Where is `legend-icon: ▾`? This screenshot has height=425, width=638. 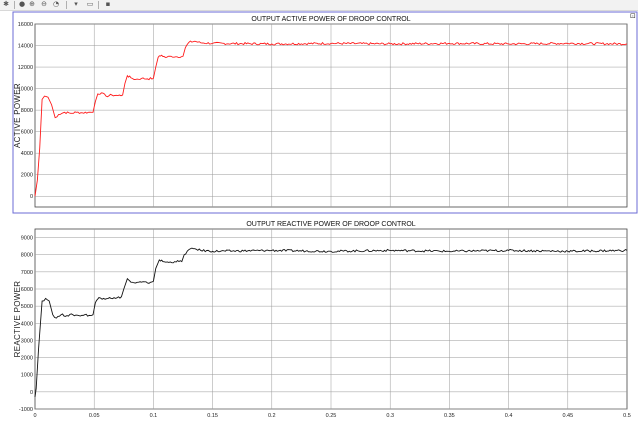
legend-icon: ▾ is located at coordinates (76, 4).